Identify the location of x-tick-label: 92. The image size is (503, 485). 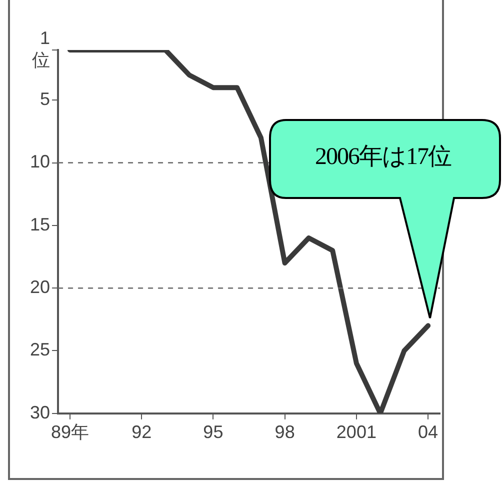
(142, 432).